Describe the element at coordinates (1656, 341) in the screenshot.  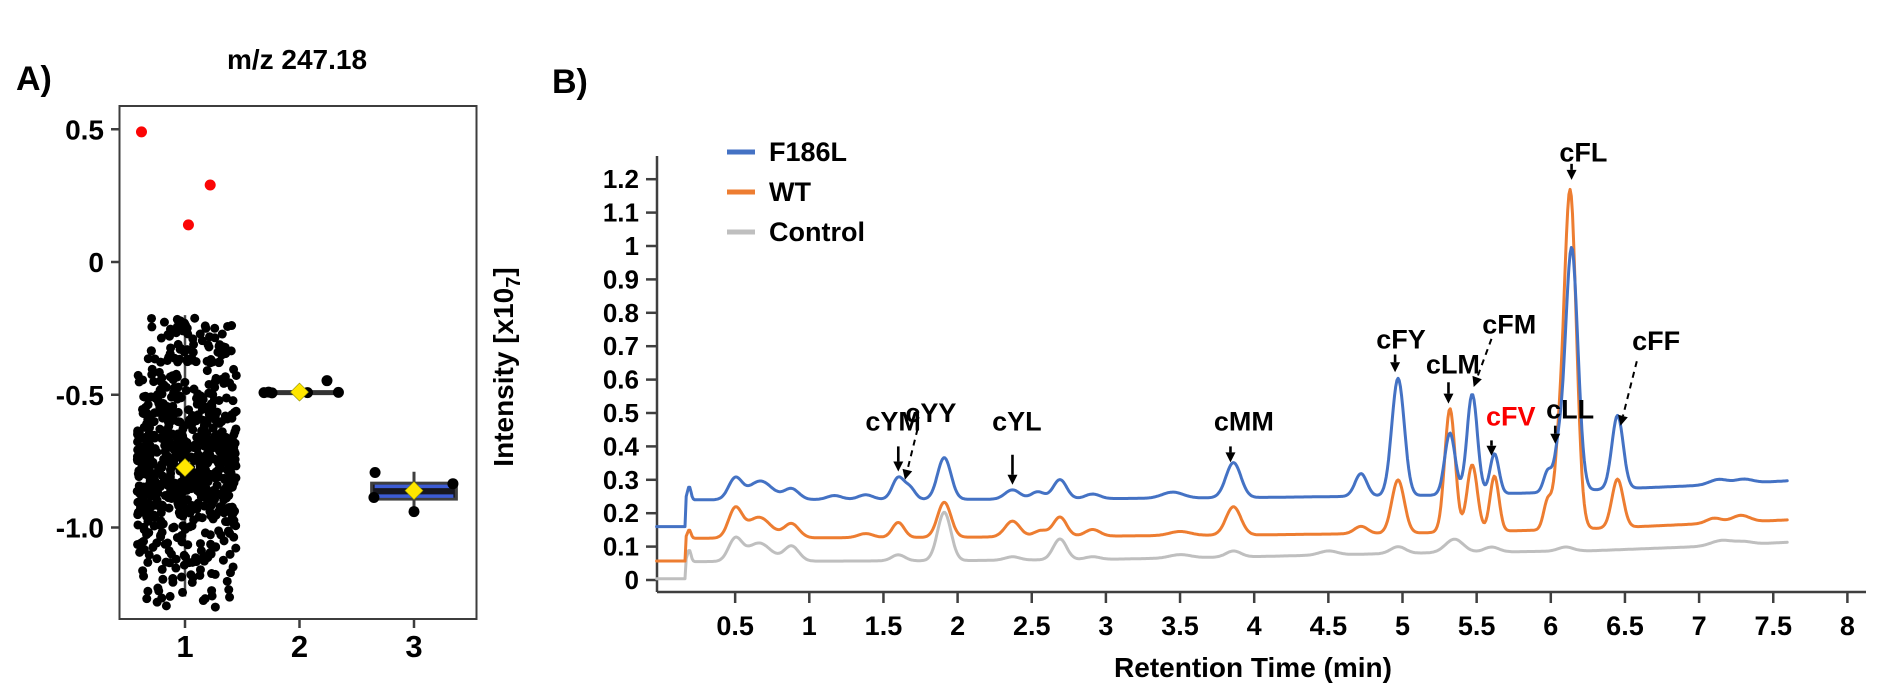
I see `peak-label: cFF` at that location.